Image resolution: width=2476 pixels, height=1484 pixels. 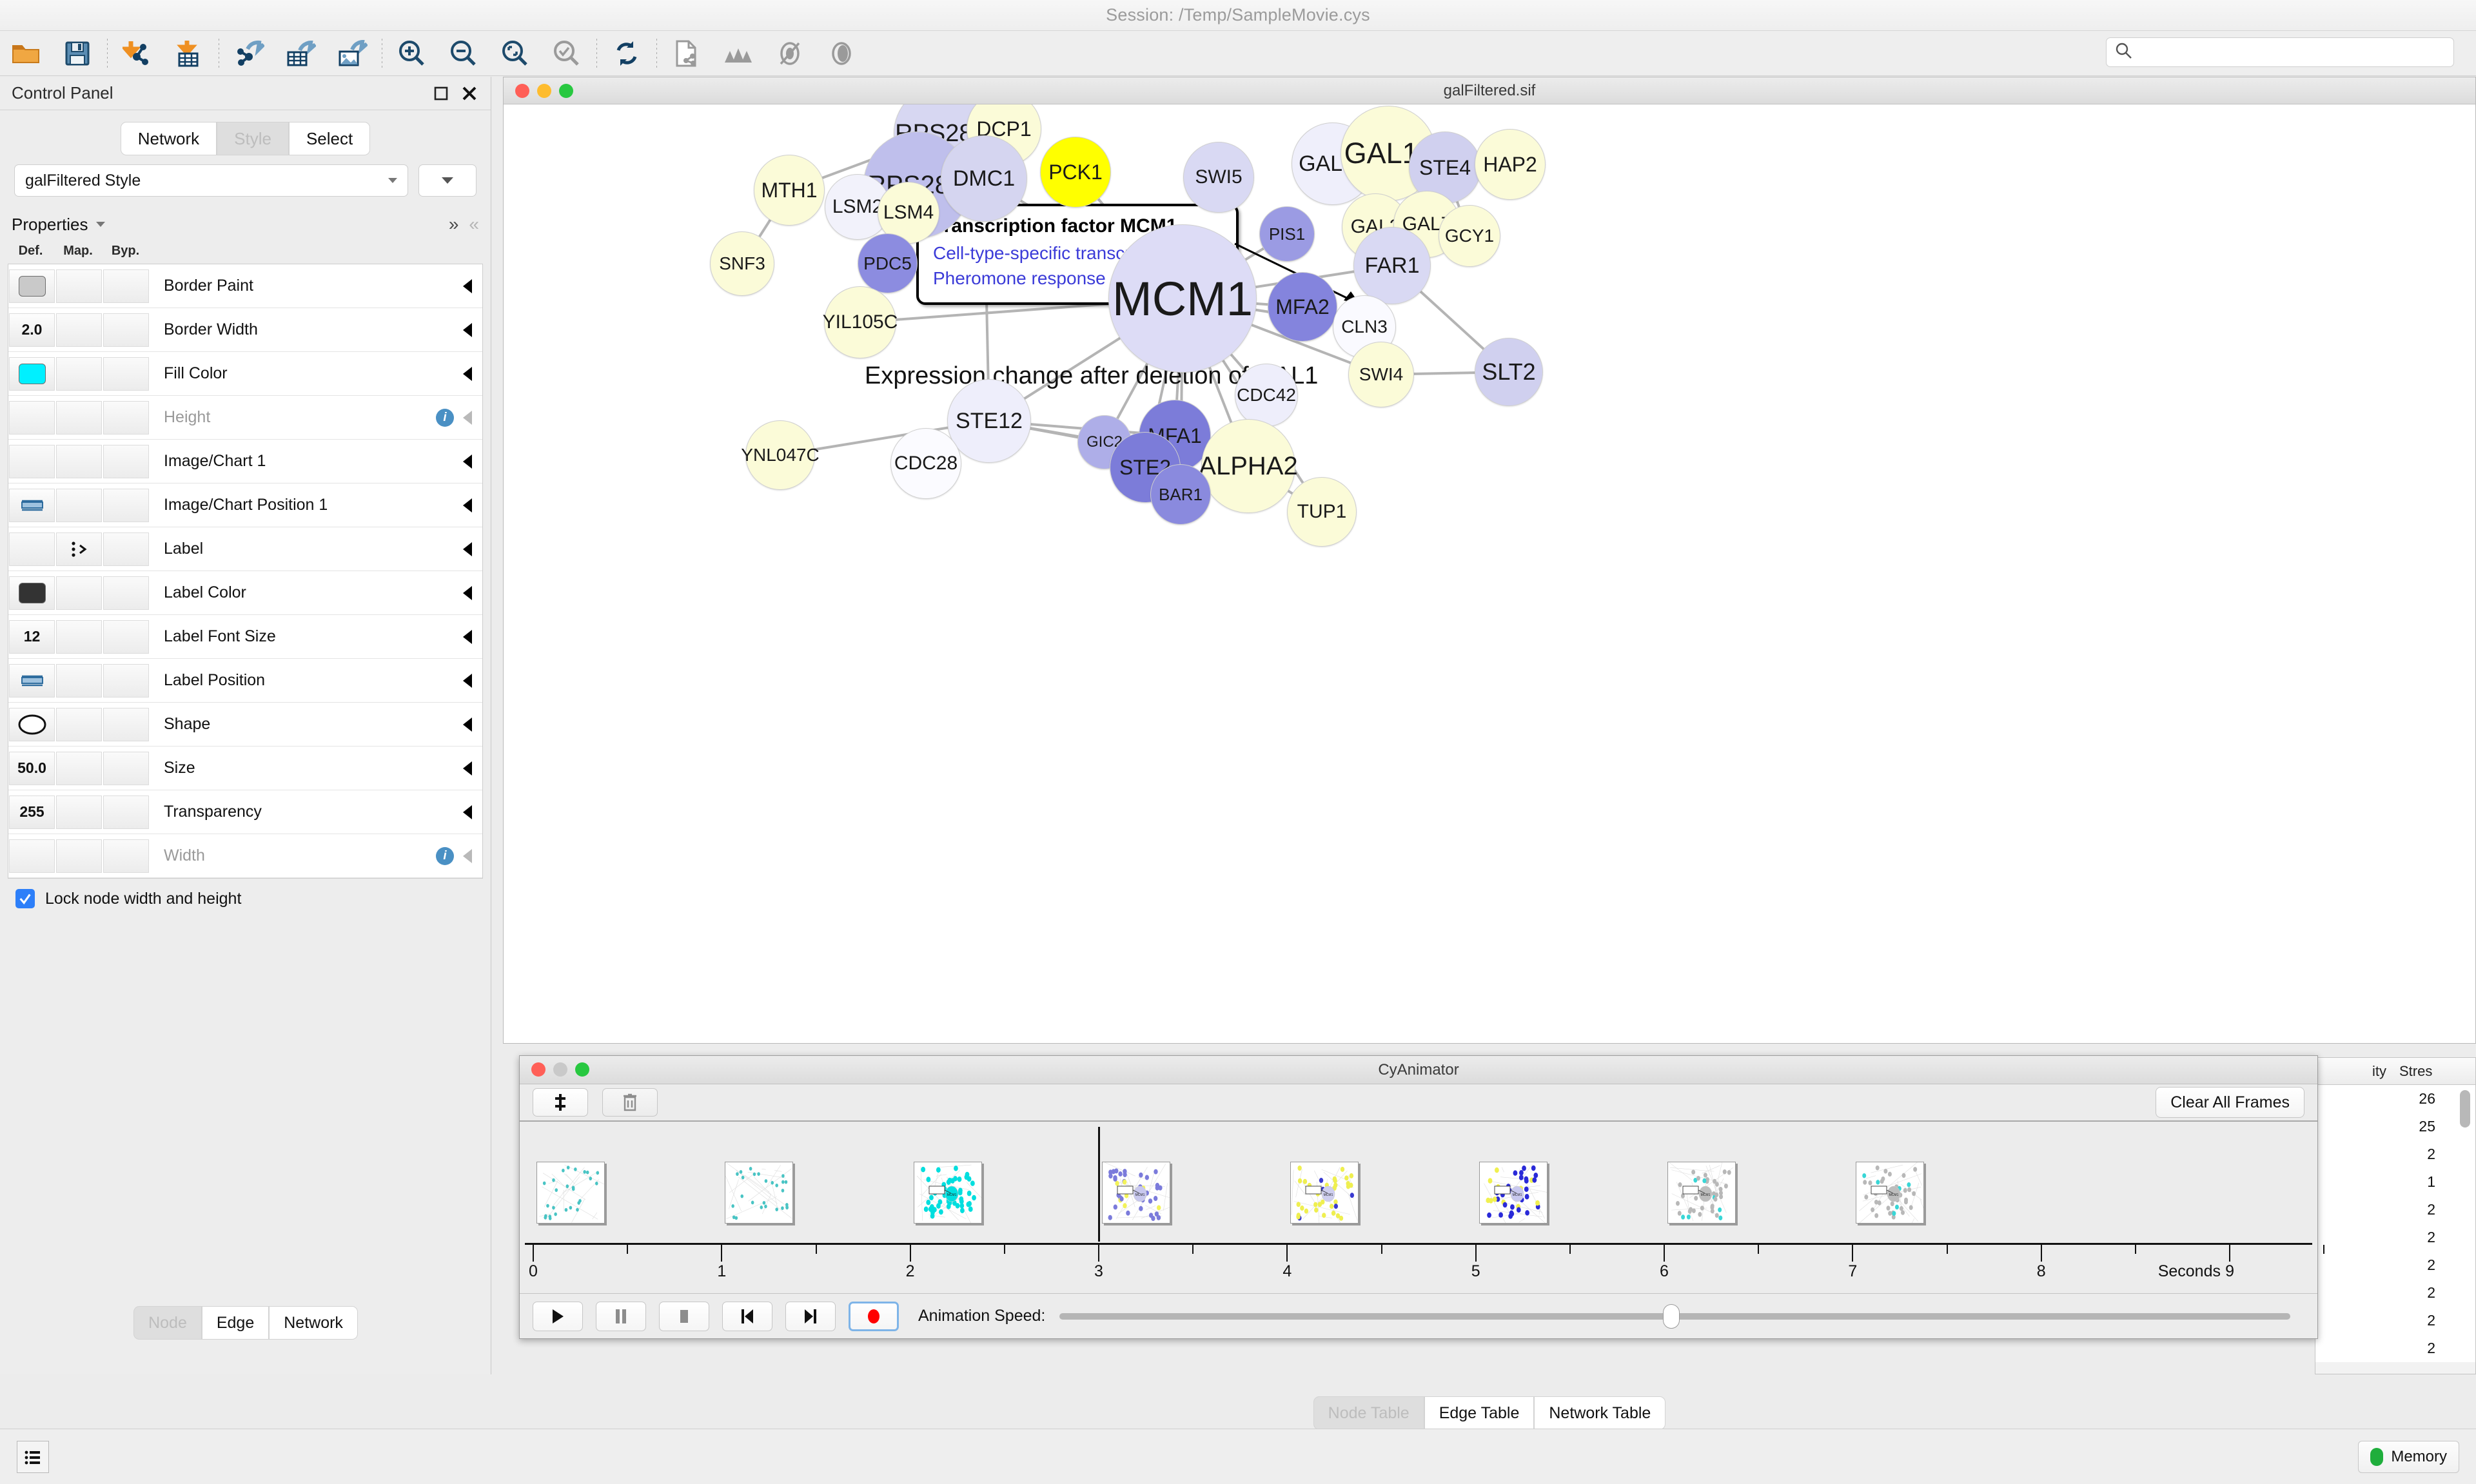 What do you see at coordinates (474, 224) in the screenshot?
I see `double-chevron-up-icon: «` at bounding box center [474, 224].